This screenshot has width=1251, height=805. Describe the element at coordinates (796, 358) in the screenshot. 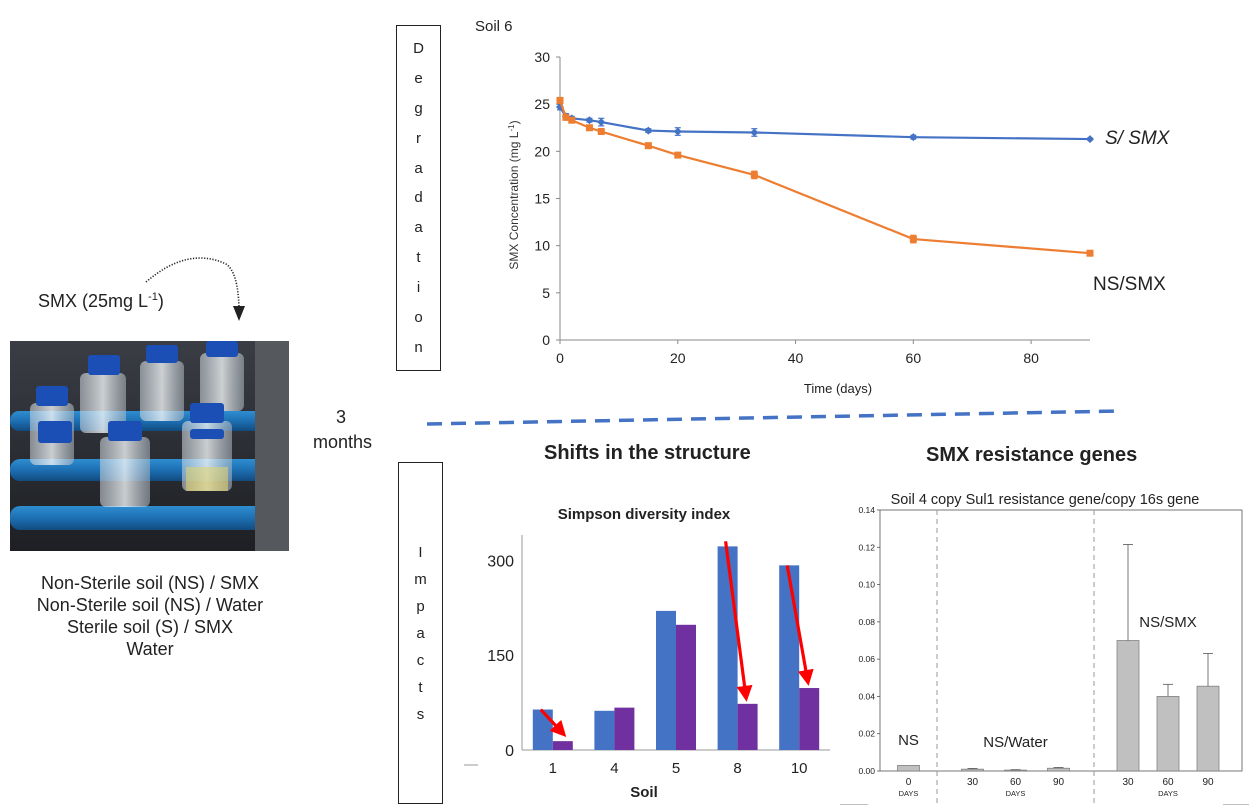

I see `x-tick-label: 40` at that location.